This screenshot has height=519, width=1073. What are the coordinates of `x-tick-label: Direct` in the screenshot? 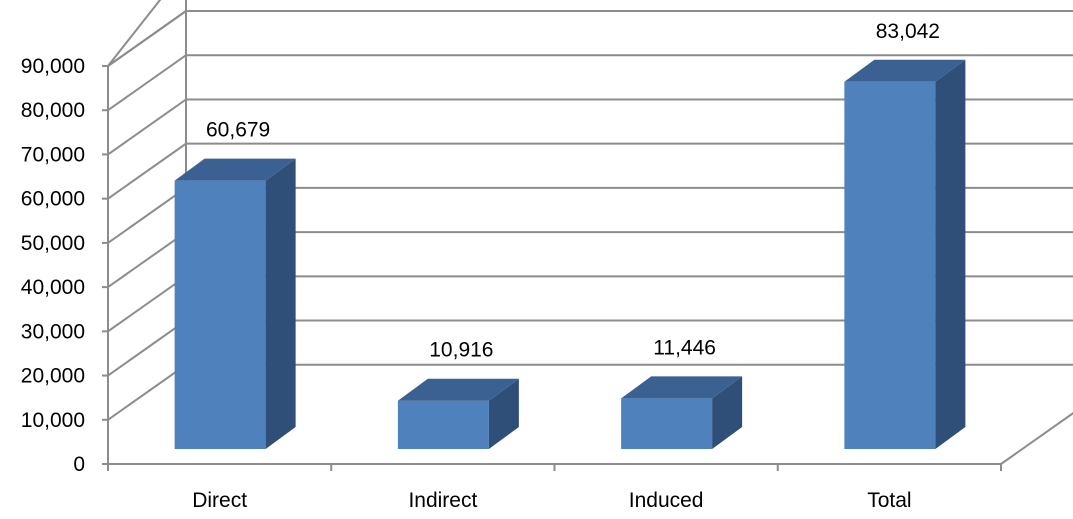 It's located at (219, 500).